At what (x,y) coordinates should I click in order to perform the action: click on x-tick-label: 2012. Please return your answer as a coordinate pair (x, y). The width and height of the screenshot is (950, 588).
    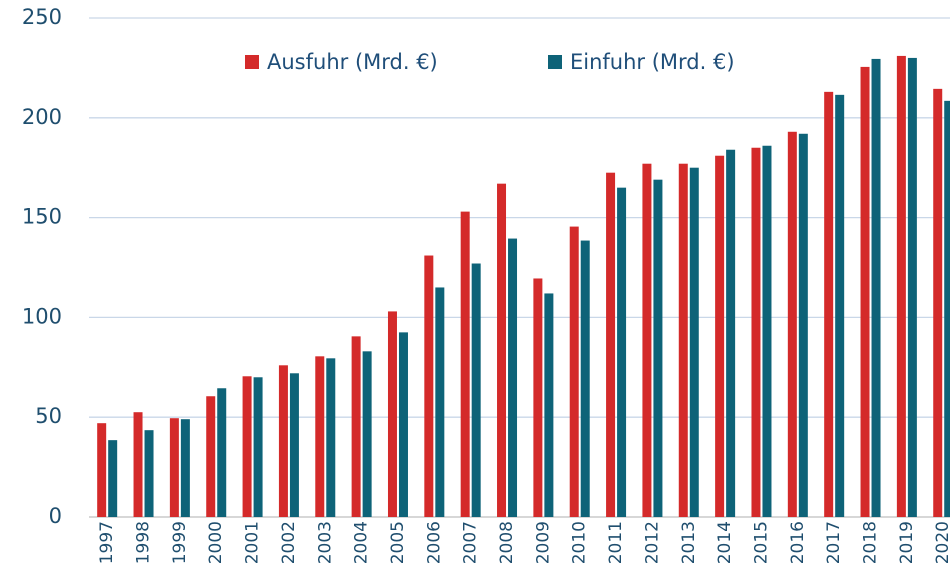
    Looking at the image, I should click on (652, 542).